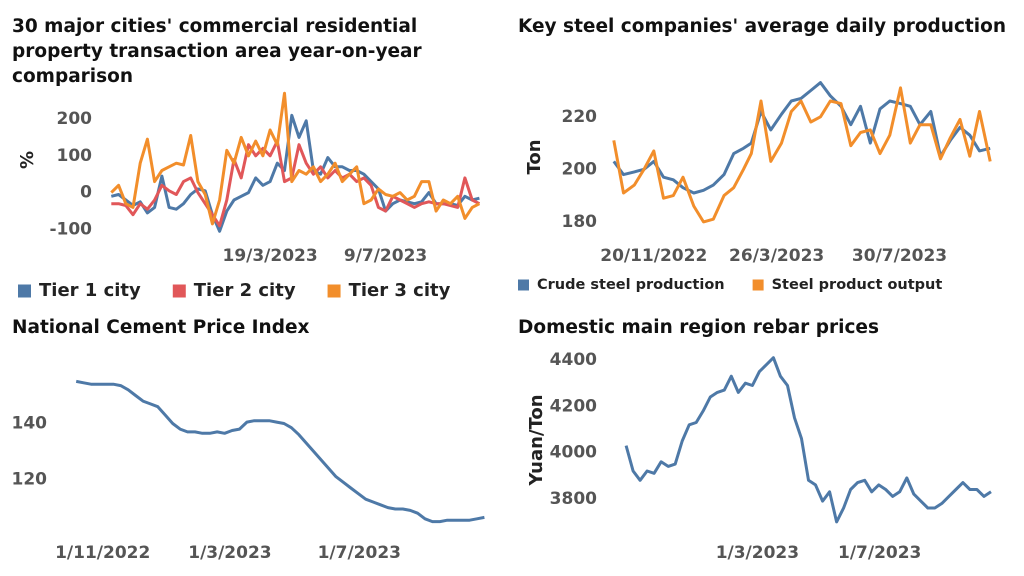  What do you see at coordinates (857, 285) in the screenshot?
I see `legend-label: Steel product output` at bounding box center [857, 285].